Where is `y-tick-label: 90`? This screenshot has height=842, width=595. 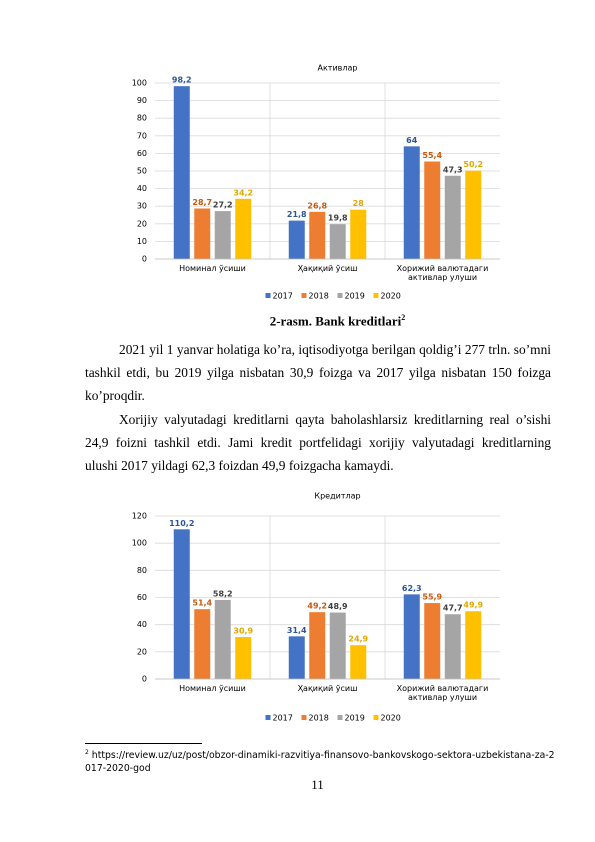 y-tick-label: 90 is located at coordinates (142, 100).